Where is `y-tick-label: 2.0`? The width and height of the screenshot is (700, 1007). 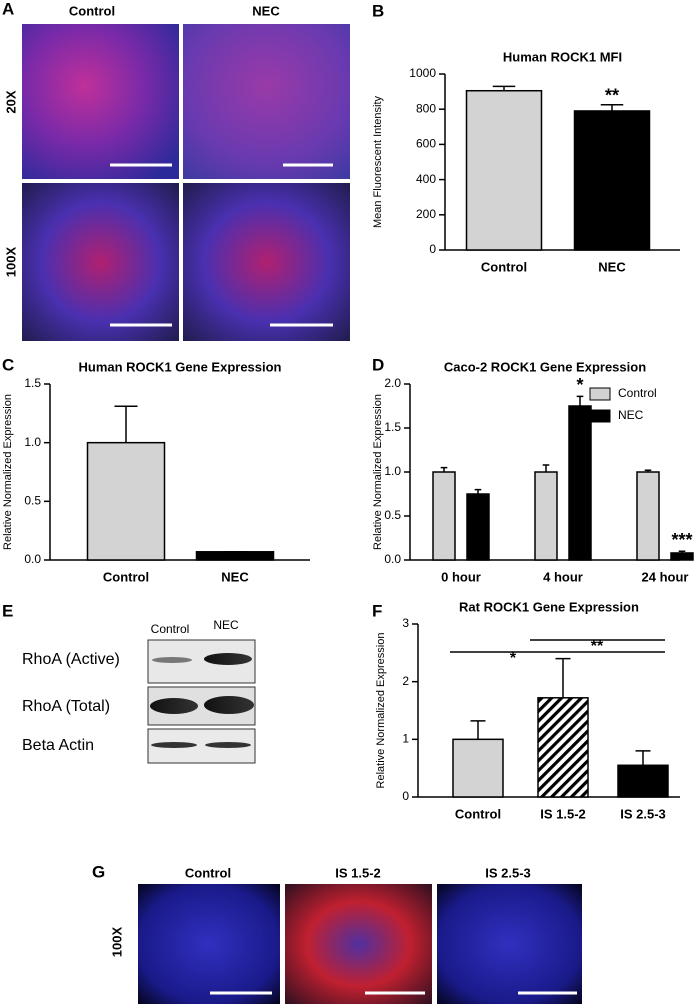 y-tick-label: 2.0 is located at coordinates (392, 383).